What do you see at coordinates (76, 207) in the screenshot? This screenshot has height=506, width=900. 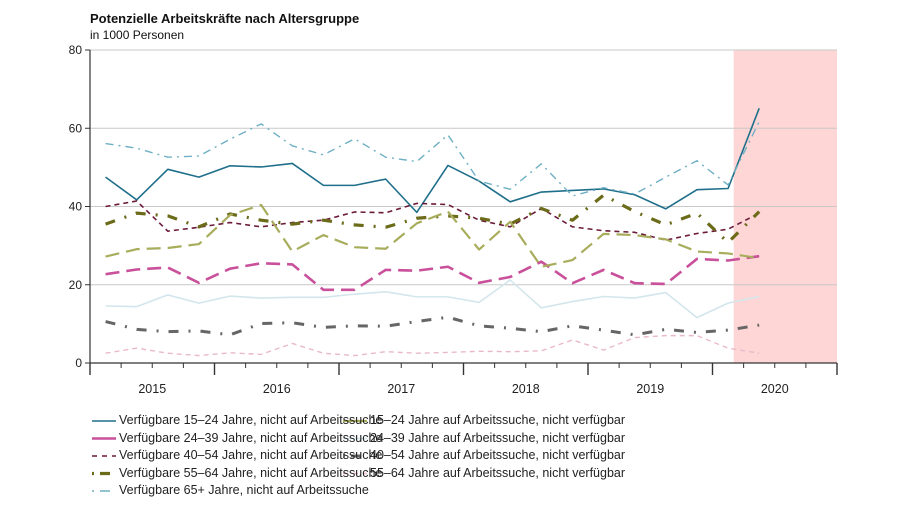 I see `y-tick-label: 40` at bounding box center [76, 207].